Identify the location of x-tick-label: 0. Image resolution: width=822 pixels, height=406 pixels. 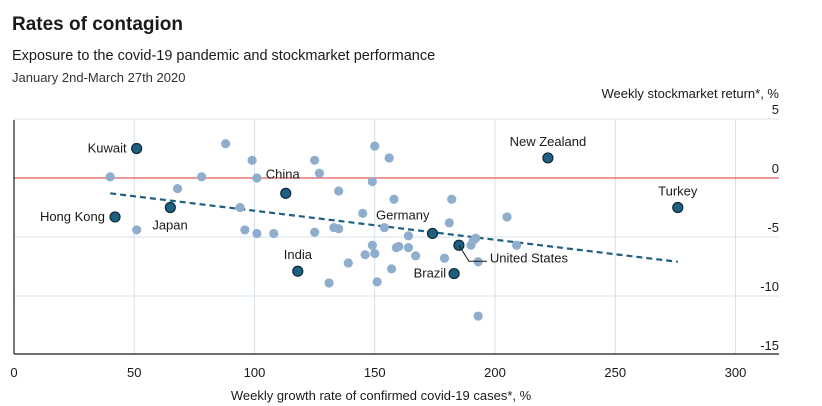
(13, 372).